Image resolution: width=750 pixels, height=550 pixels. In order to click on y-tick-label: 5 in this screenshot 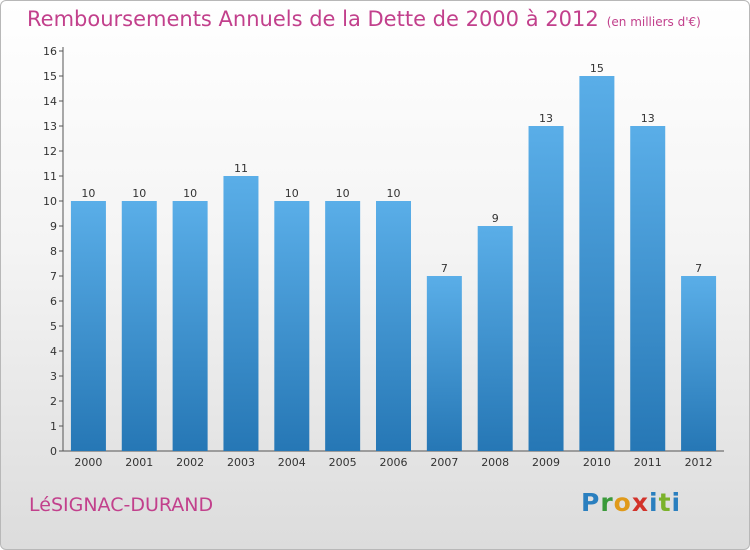, I will do `click(53, 326)`.